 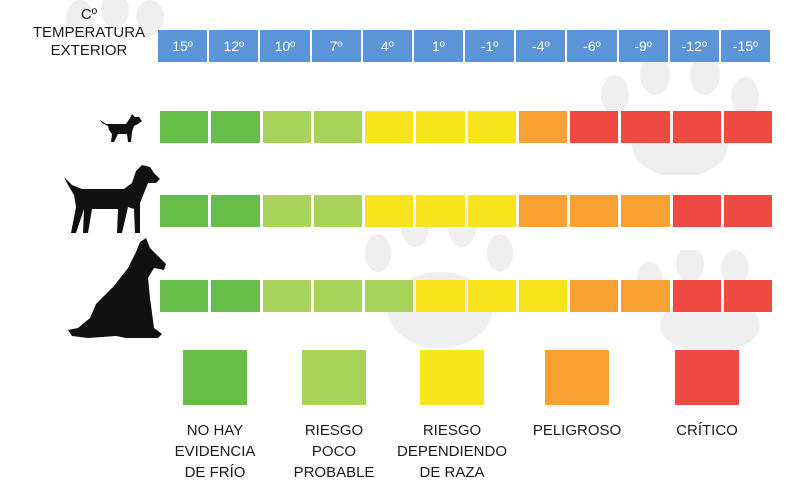 I want to click on paw-print-icon, so click(x=115, y=18).